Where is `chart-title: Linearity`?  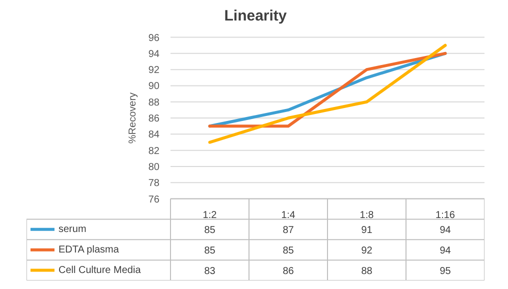
chart-title: Linearity is located at coordinates (256, 16).